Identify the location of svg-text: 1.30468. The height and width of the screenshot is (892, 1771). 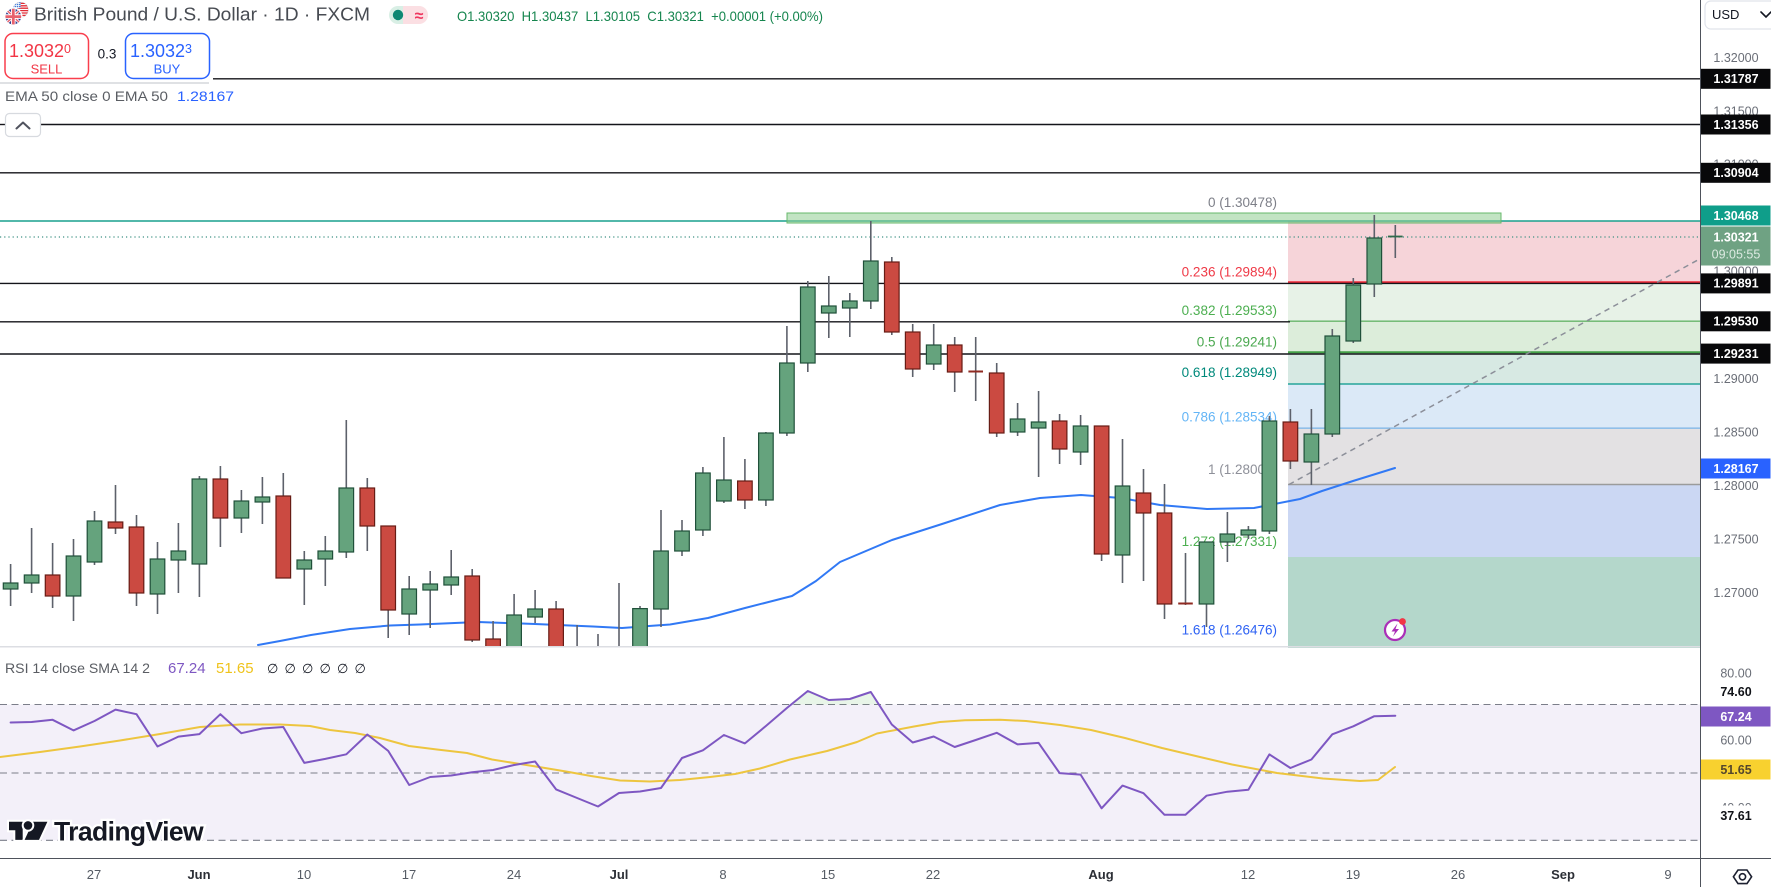
(1735, 216).